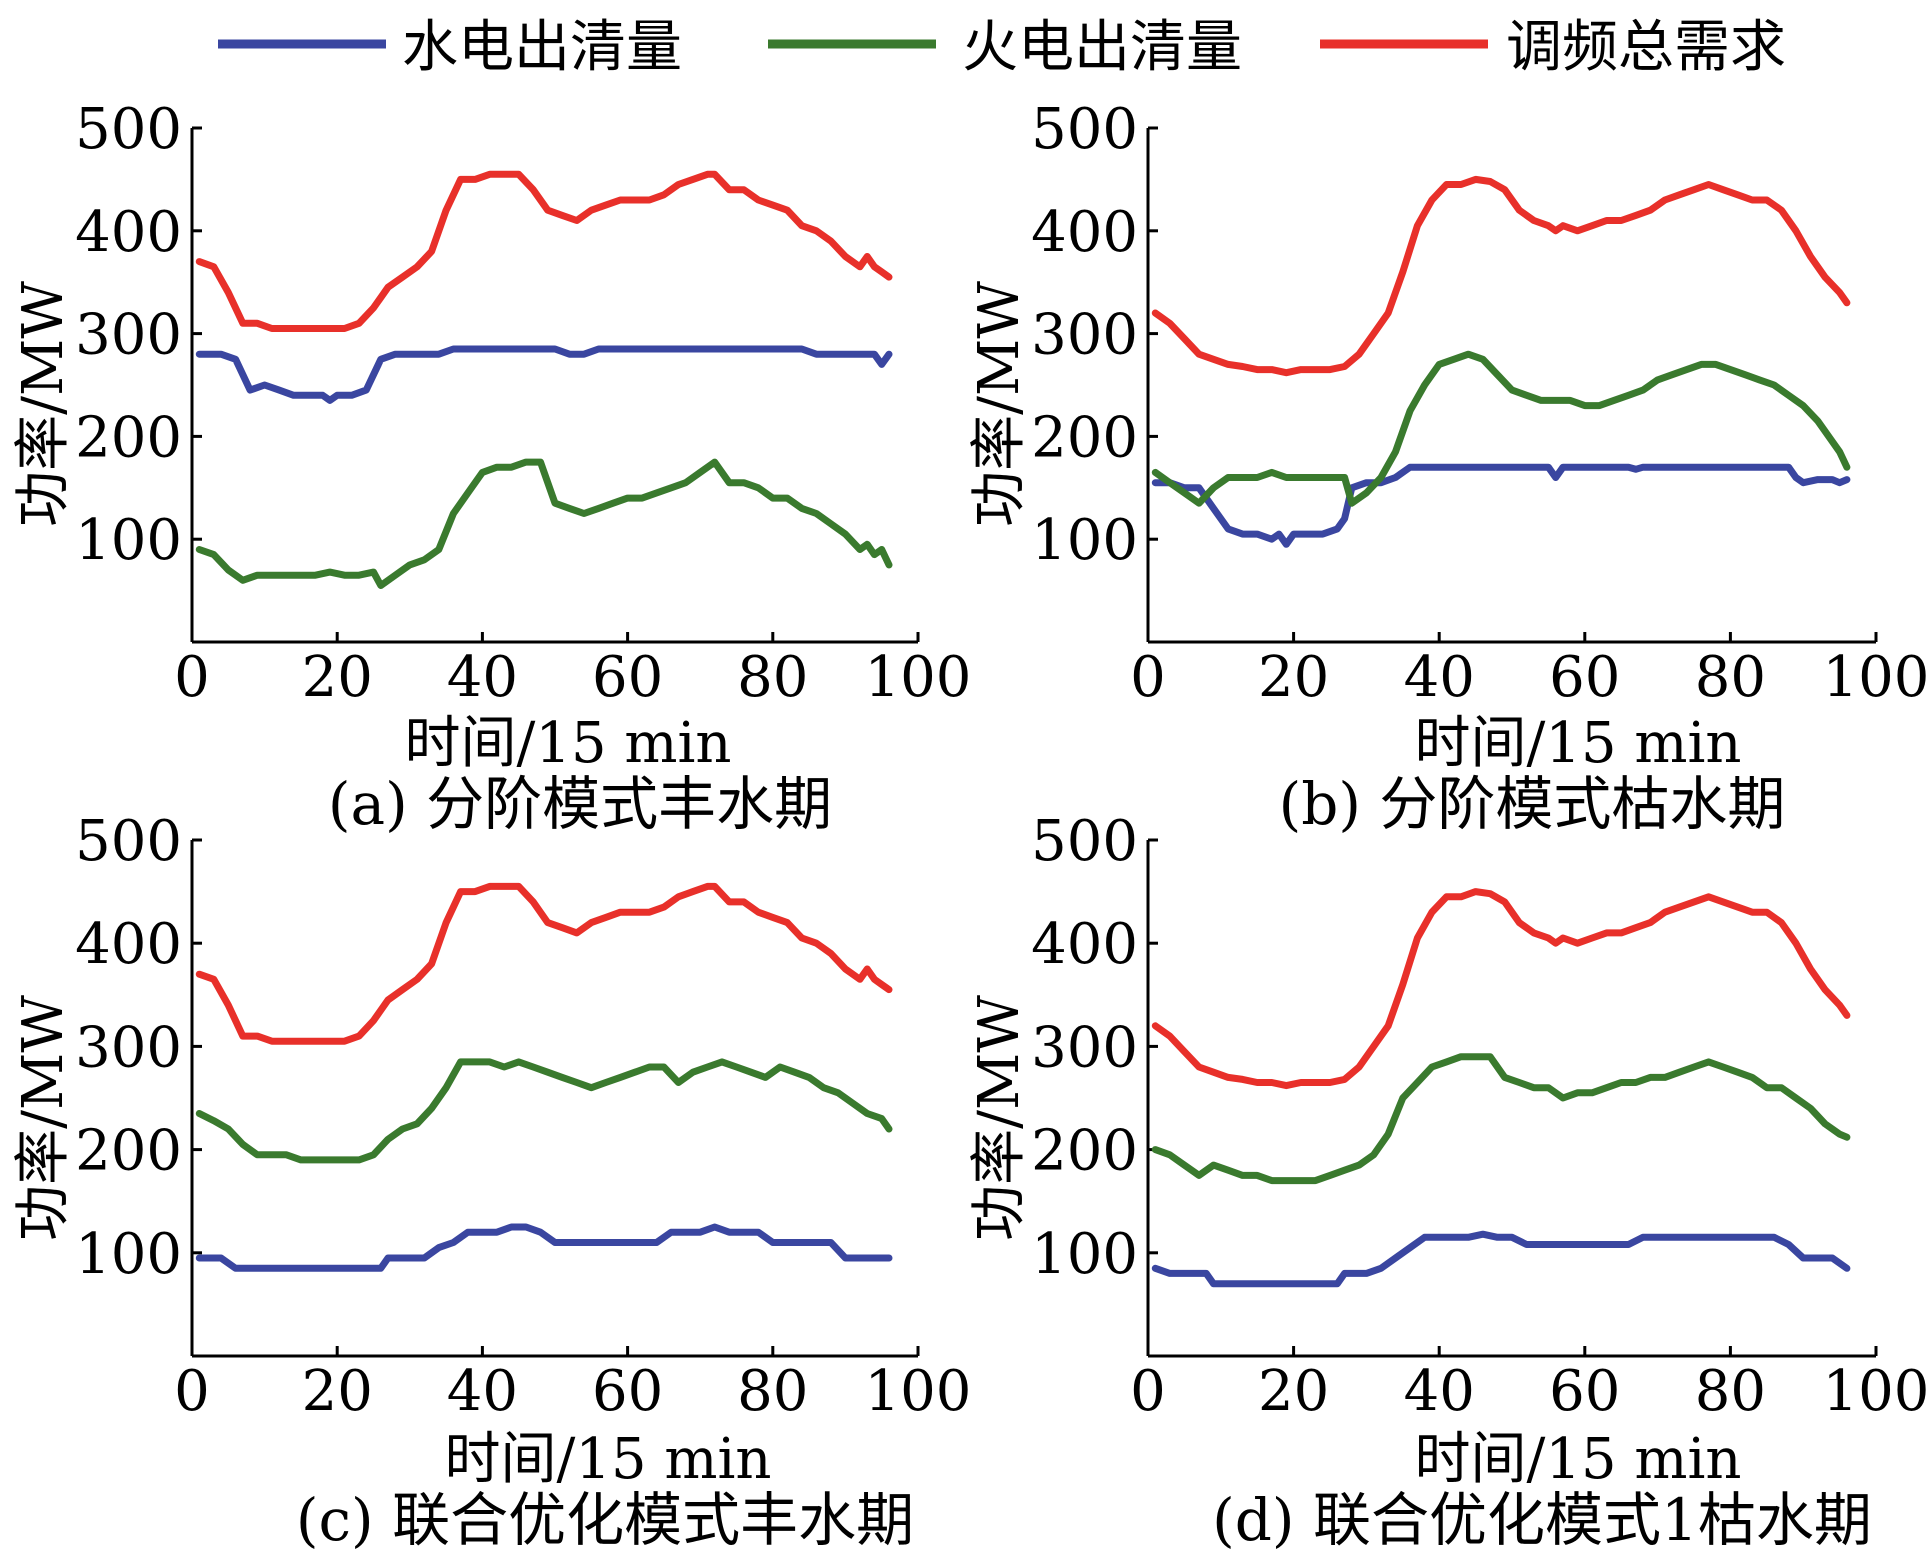  Describe the element at coordinates (605, 1519) in the screenshot. I see `panel-caption: (c) 联合优化模式丰水期` at that location.